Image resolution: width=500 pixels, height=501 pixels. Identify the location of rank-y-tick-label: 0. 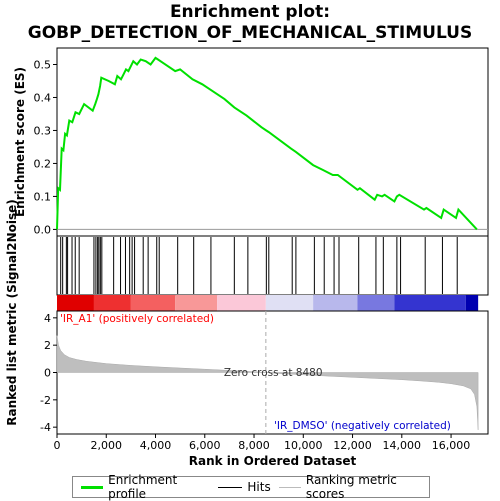
(47, 373).